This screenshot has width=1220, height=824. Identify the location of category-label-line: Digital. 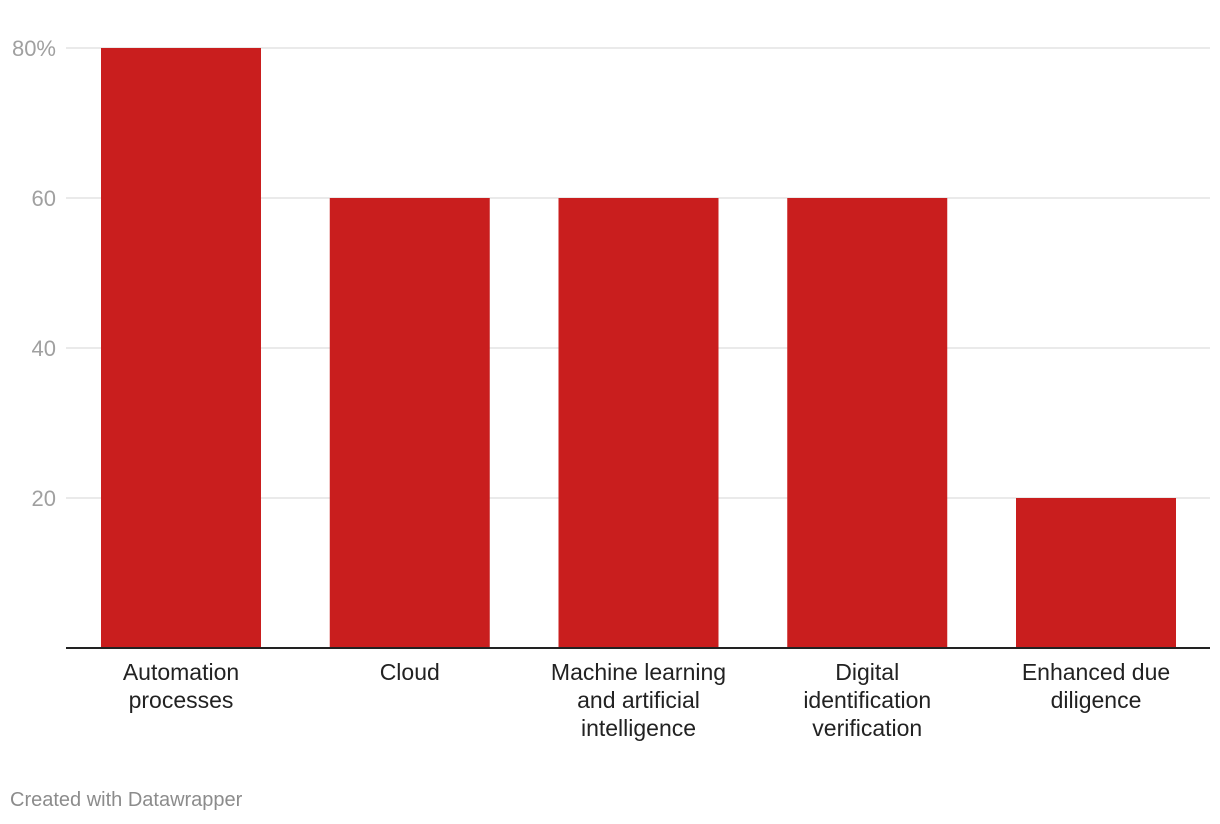
(867, 672).